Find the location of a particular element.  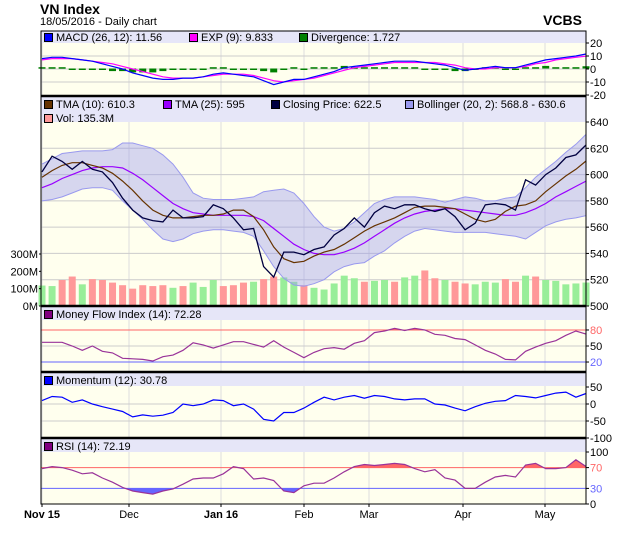

y-tick-label: 640 is located at coordinates (599, 123).